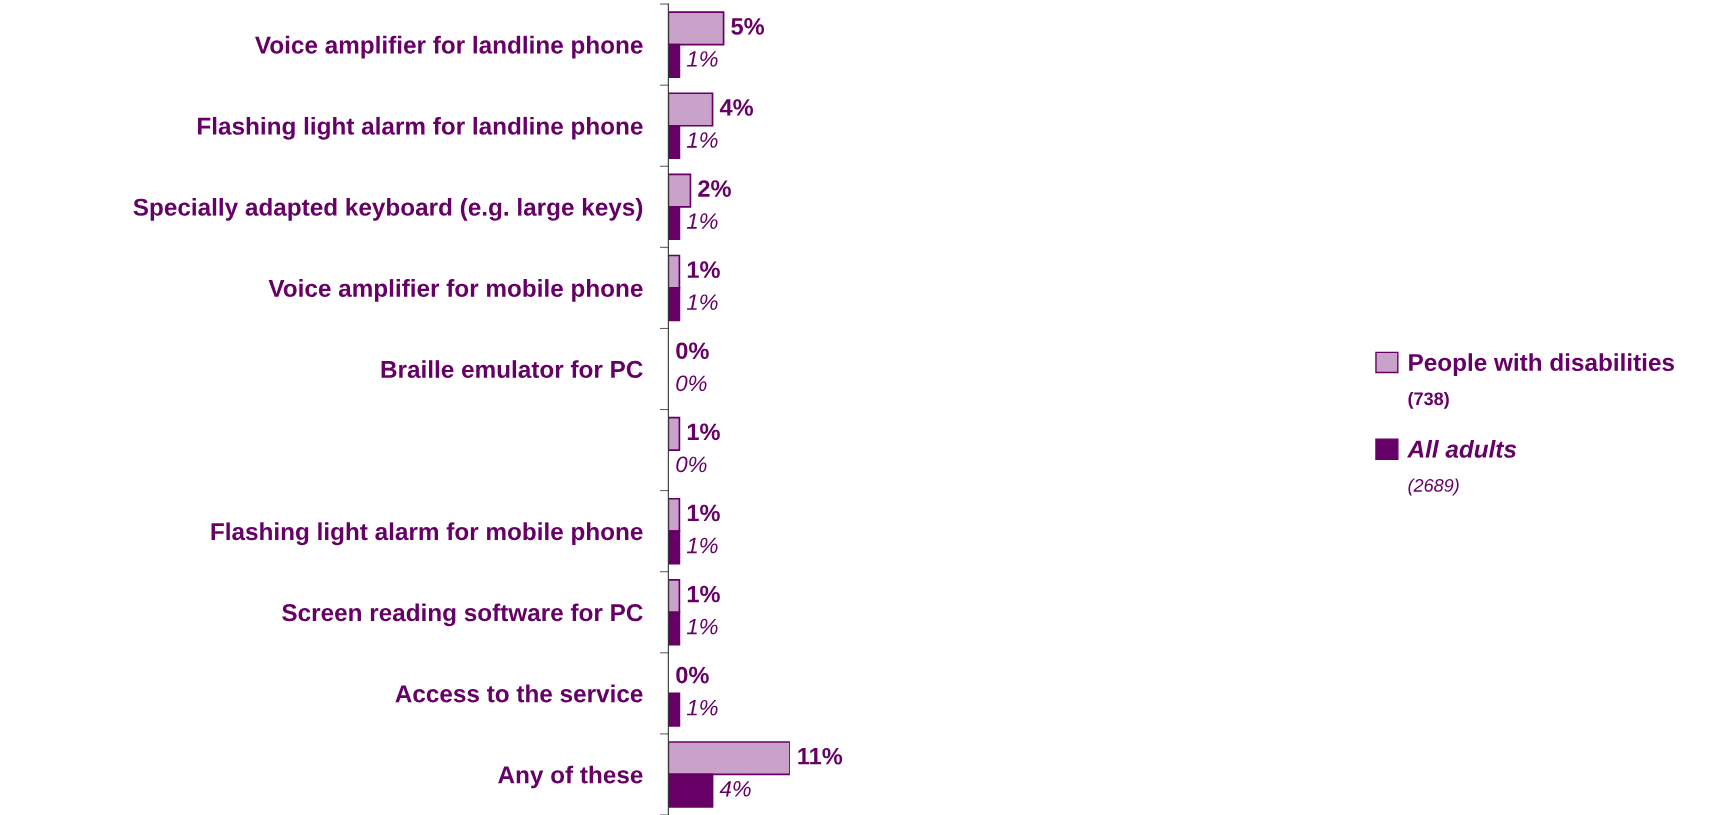 The height and width of the screenshot is (815, 1736). What do you see at coordinates (427, 534) in the screenshot?
I see `y-tick-label: Flashing light alarm for mobile phone` at bounding box center [427, 534].